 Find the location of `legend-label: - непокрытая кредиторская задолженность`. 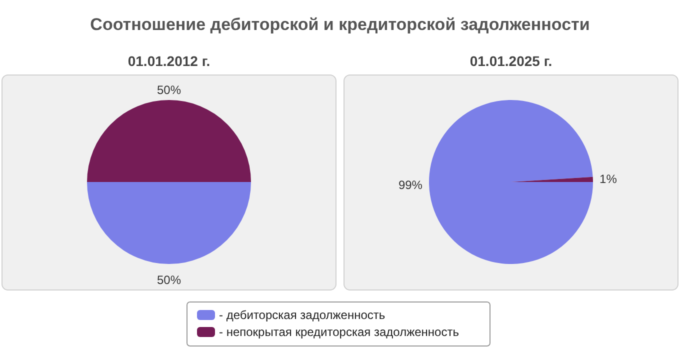

legend-label: - непокрытая кредиторская задолженность is located at coordinates (339, 332).